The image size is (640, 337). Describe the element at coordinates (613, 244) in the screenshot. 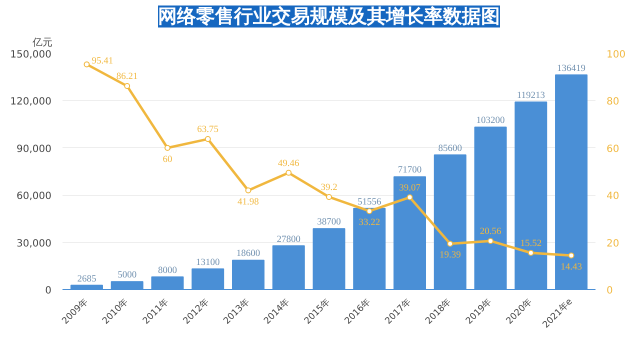

I see `y2-tick-label: 20` at that location.